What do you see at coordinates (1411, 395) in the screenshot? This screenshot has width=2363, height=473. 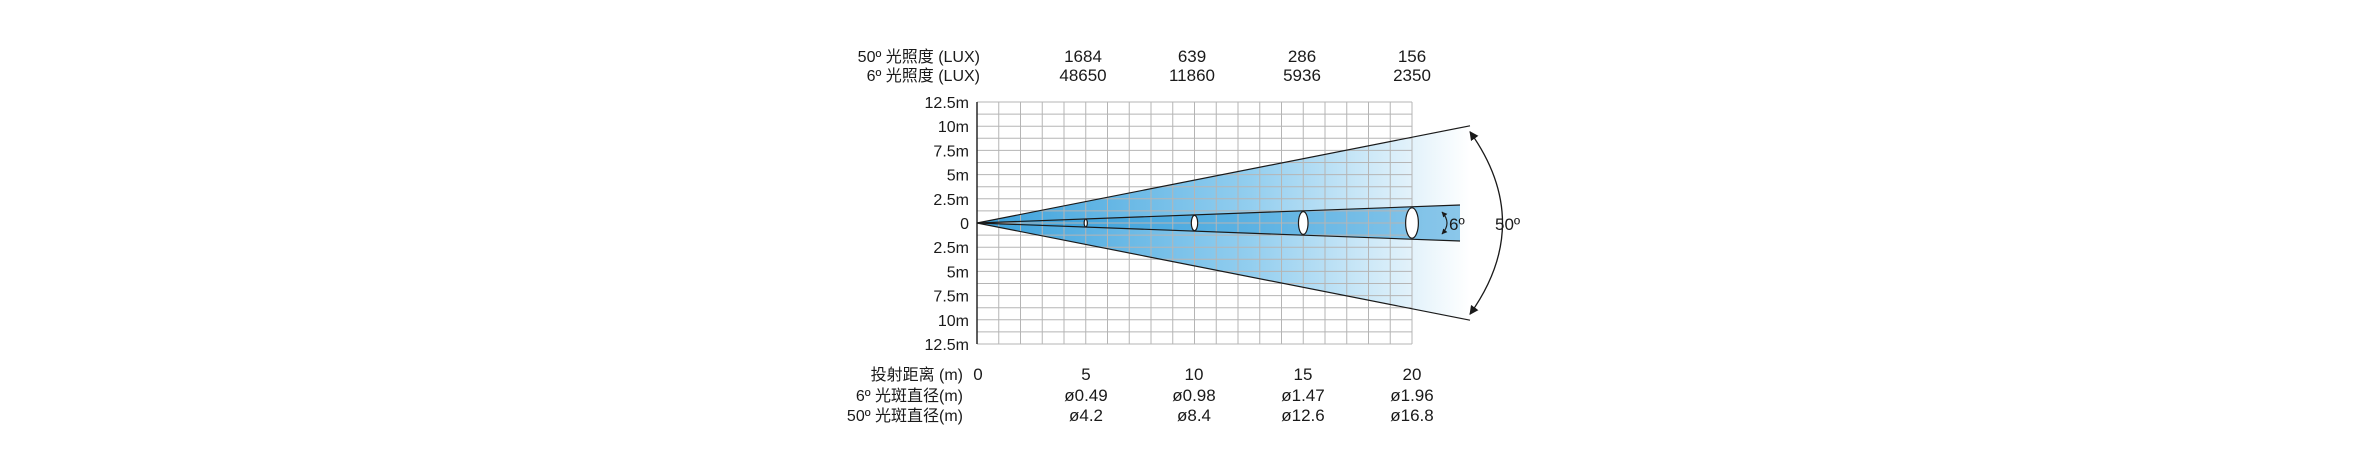 I see `diameter-6deg-20m: ø1.96` at bounding box center [1411, 395].